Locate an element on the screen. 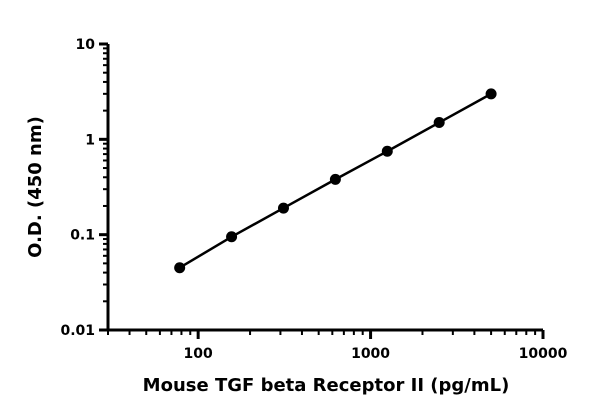 This screenshot has width=600, height=417. y-axis-label: O.D. (450 nm) is located at coordinates (35, 187).